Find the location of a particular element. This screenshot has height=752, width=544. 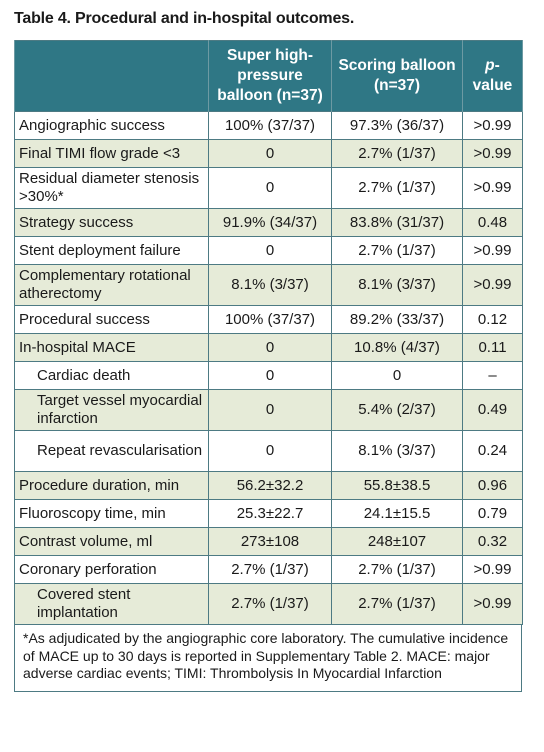

cell-super-high-pressure: 8.1% (3/37) is located at coordinates (270, 285).